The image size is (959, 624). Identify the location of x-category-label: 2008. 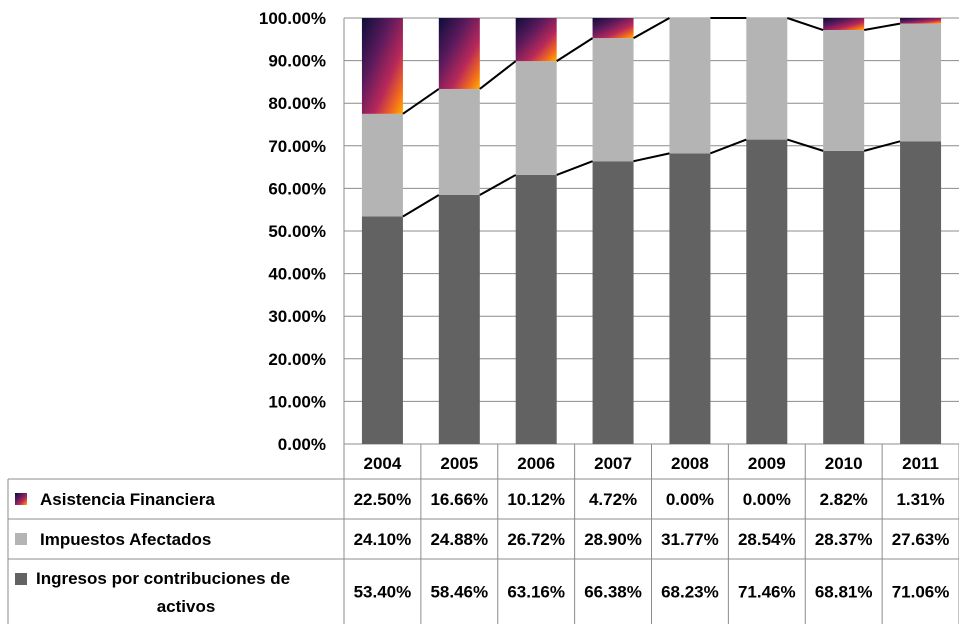
(690, 463).